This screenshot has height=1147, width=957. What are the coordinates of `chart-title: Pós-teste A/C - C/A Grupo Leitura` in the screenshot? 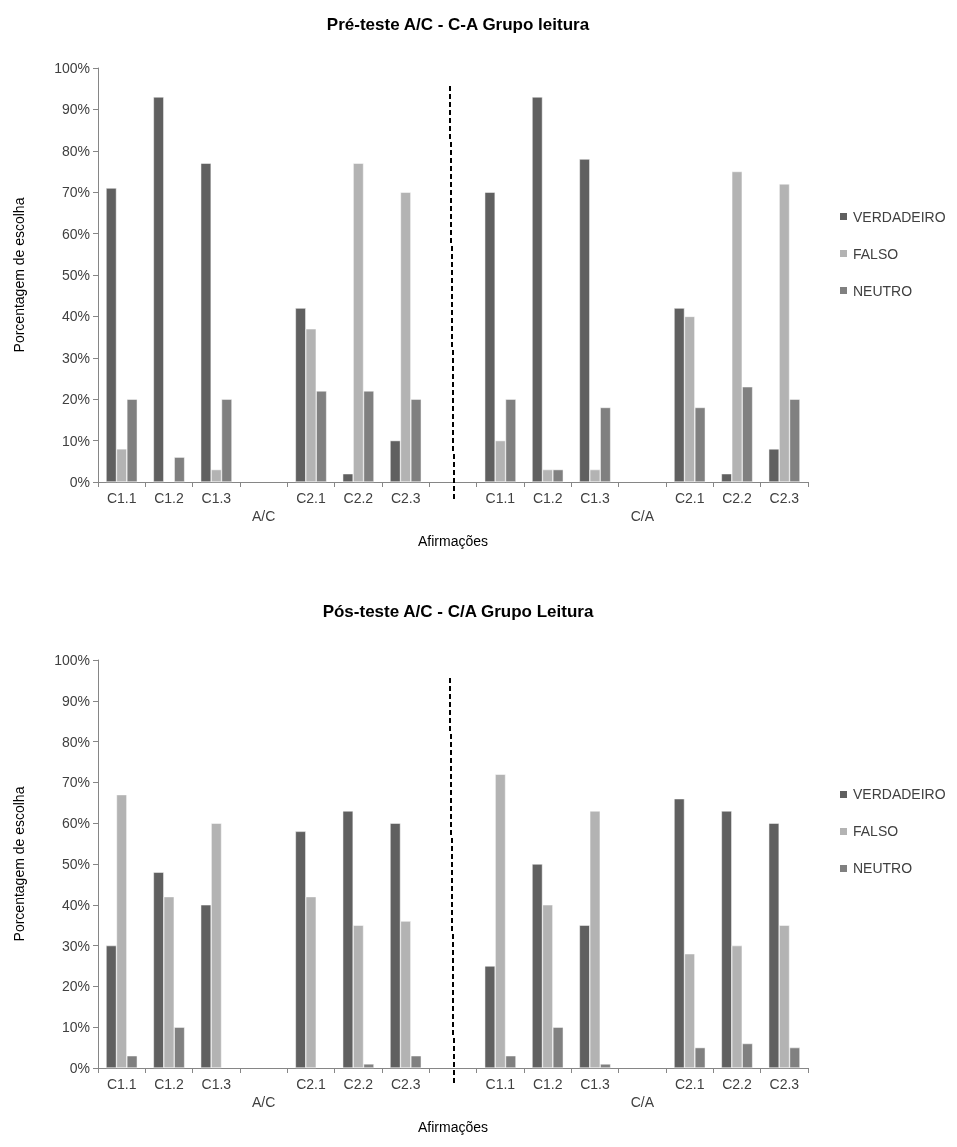 It's located at (458, 611).